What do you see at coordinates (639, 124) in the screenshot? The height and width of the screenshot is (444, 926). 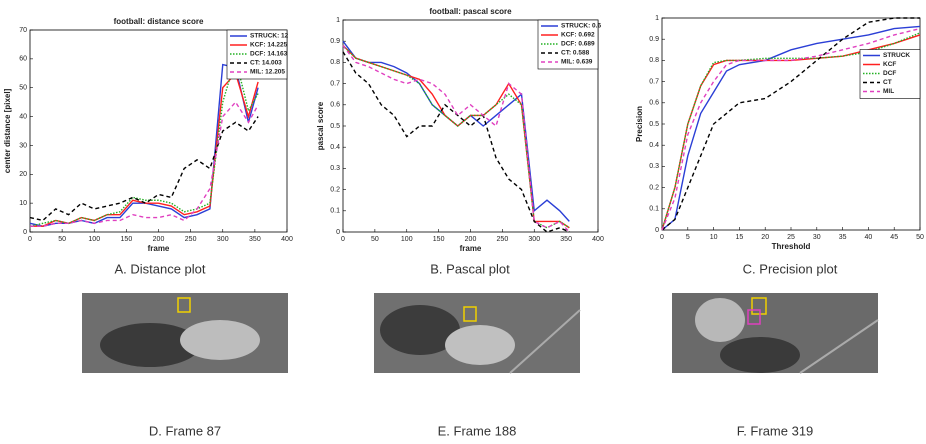 I see `y-axis-label: Precision` at bounding box center [639, 124].